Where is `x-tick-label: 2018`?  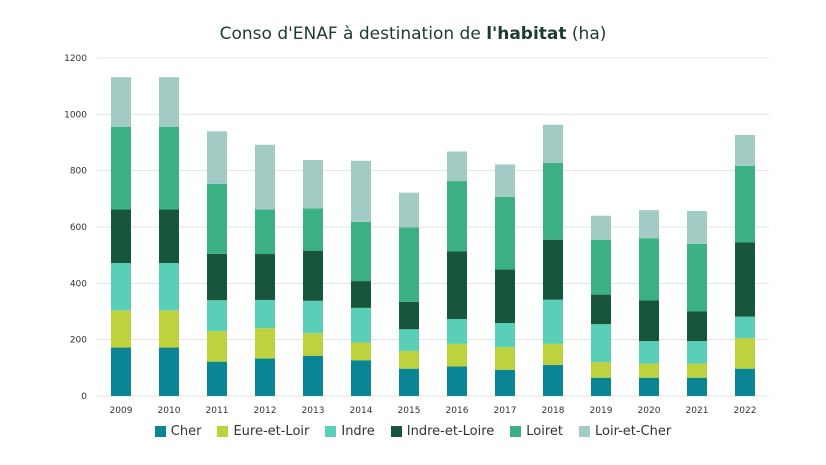
x-tick-label: 2018 is located at coordinates (553, 411).